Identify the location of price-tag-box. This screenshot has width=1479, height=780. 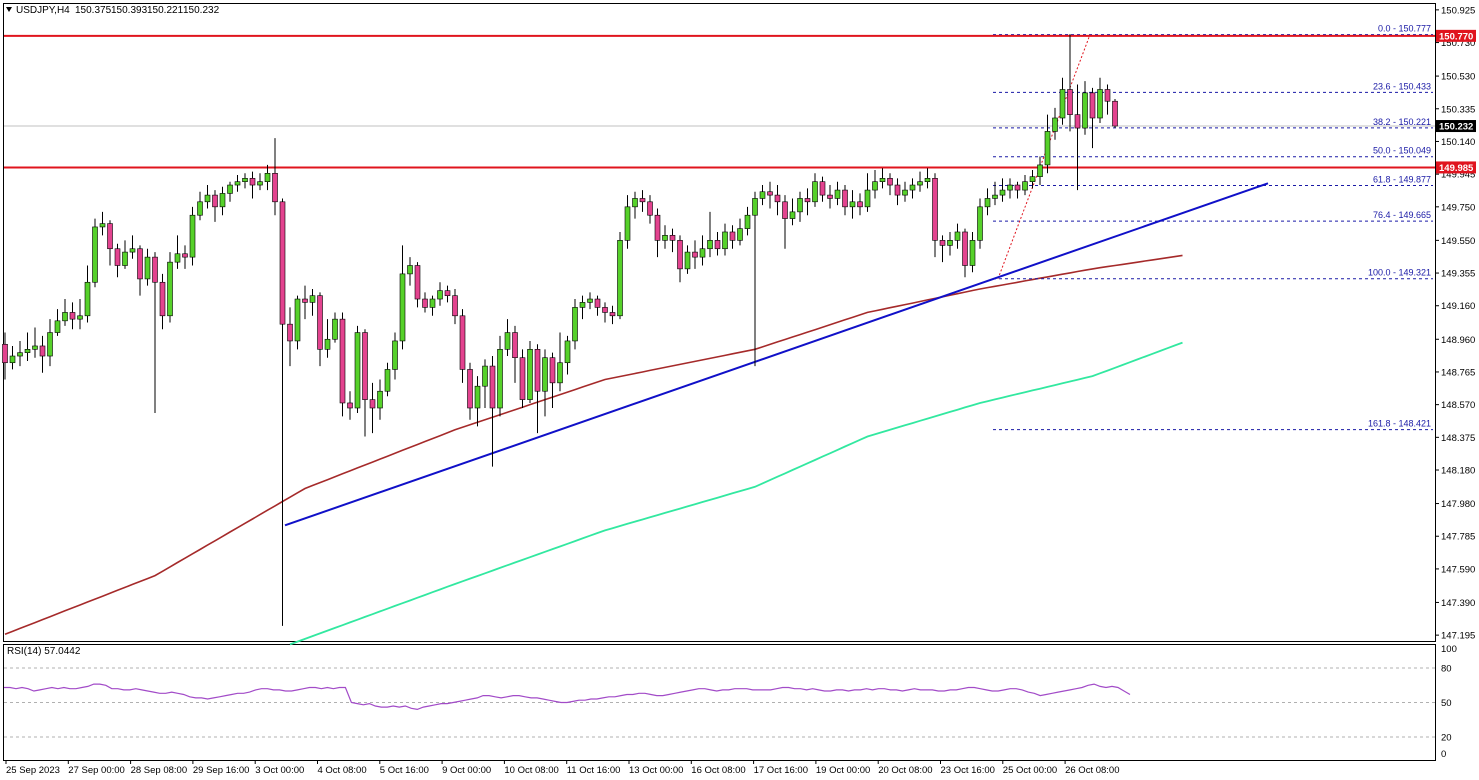
(1456, 167).